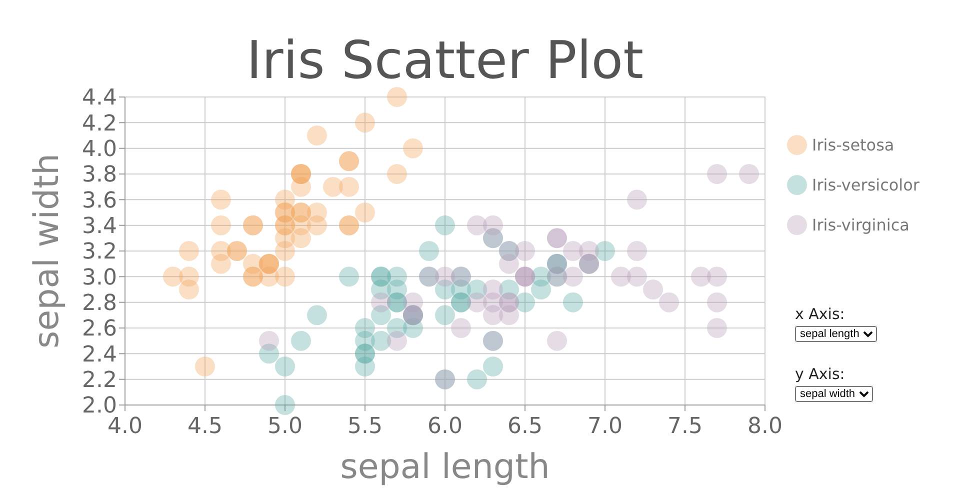  Describe the element at coordinates (820, 314) in the screenshot. I see `text: x Axis:` at that location.